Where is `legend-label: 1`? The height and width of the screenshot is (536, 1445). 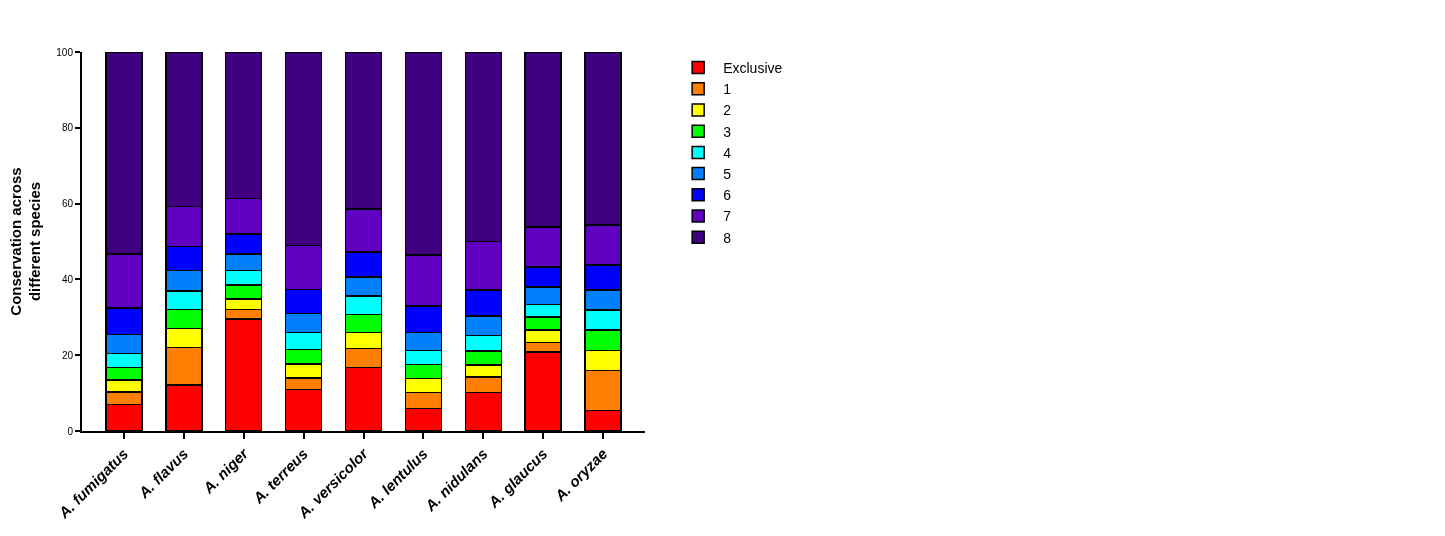
legend-label: 1 is located at coordinates (727, 89).